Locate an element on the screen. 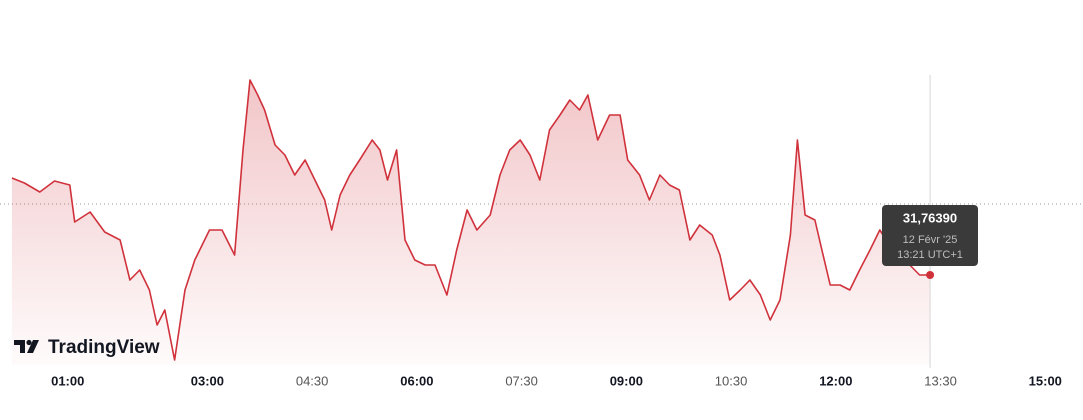 The height and width of the screenshot is (420, 1083). brand-logo: TradingView is located at coordinates (87, 347).